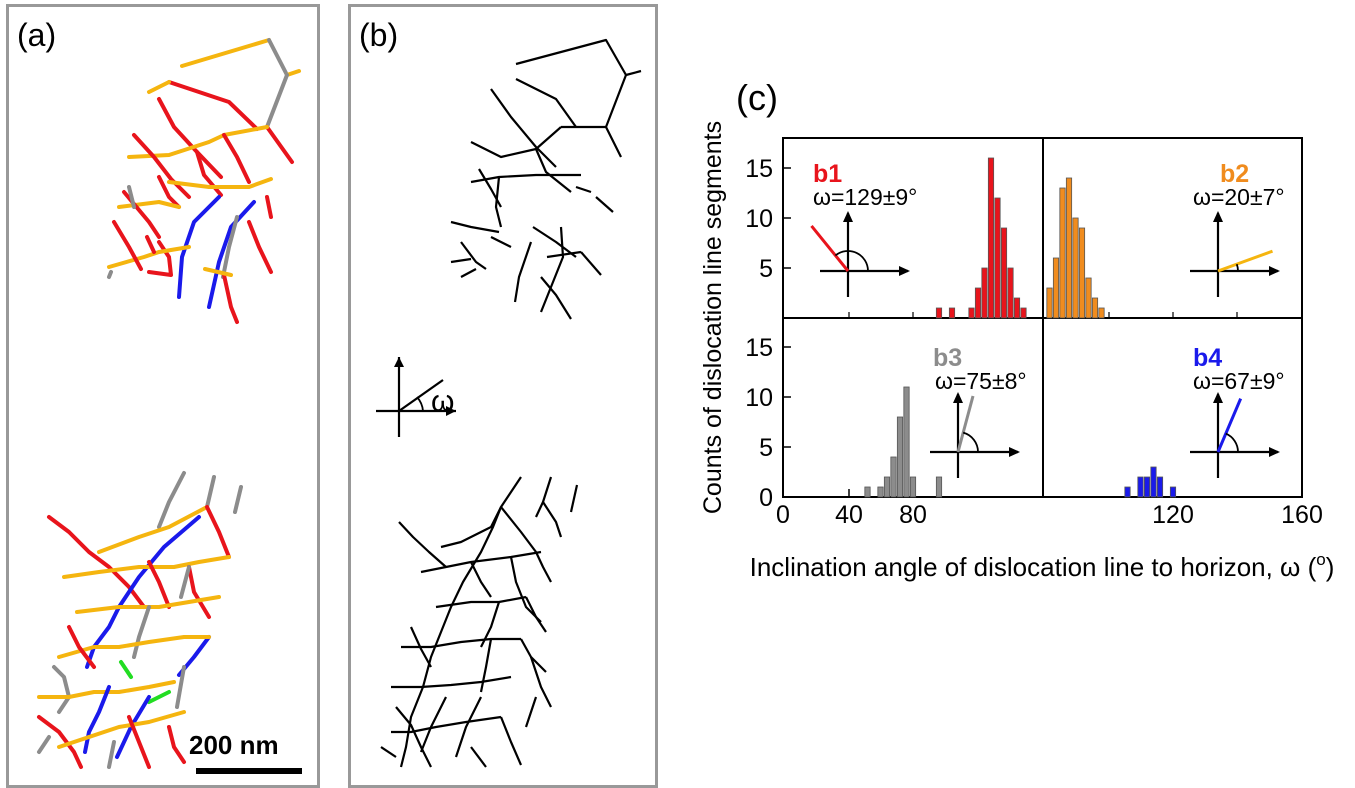 Image resolution: width=1355 pixels, height=788 pixels. I want to click on omega-angle-arc, so click(420, 404).